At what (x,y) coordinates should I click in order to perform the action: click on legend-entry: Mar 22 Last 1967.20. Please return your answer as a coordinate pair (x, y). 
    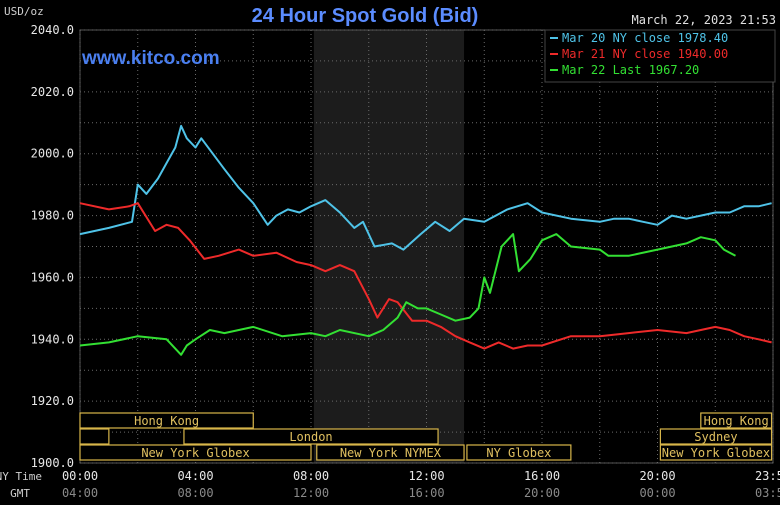
    Looking at the image, I should click on (630, 70).